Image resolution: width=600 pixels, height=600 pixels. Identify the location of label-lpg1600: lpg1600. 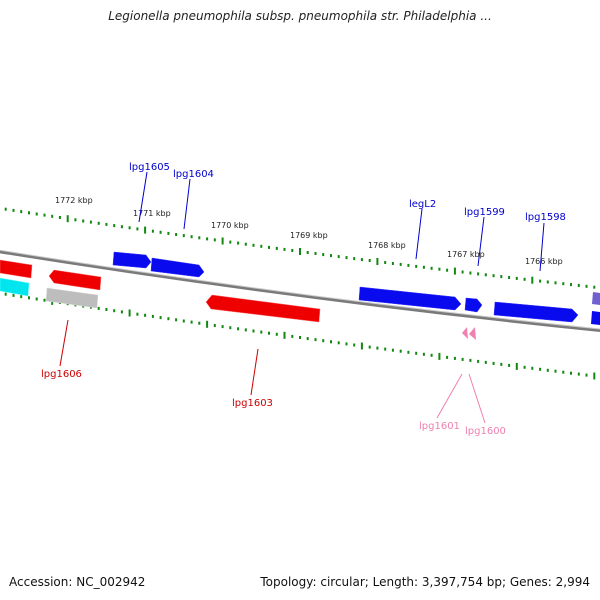
(485, 431).